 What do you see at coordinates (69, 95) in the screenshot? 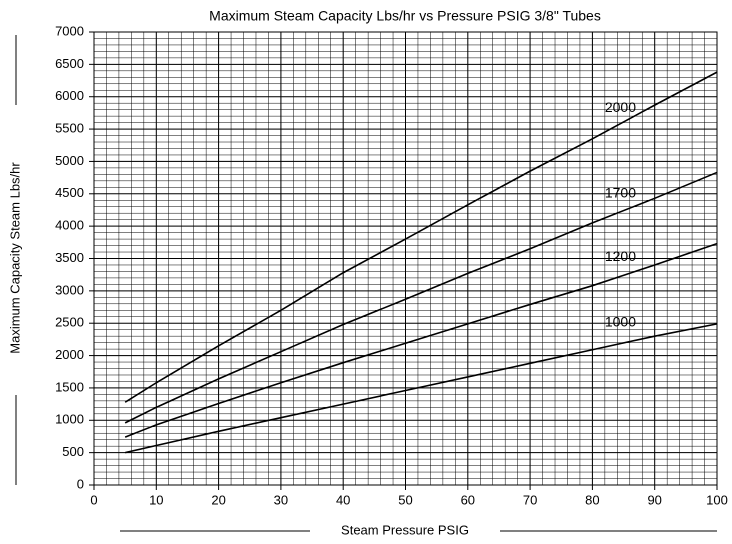
I see `y-tick-label: 6000` at bounding box center [69, 95].